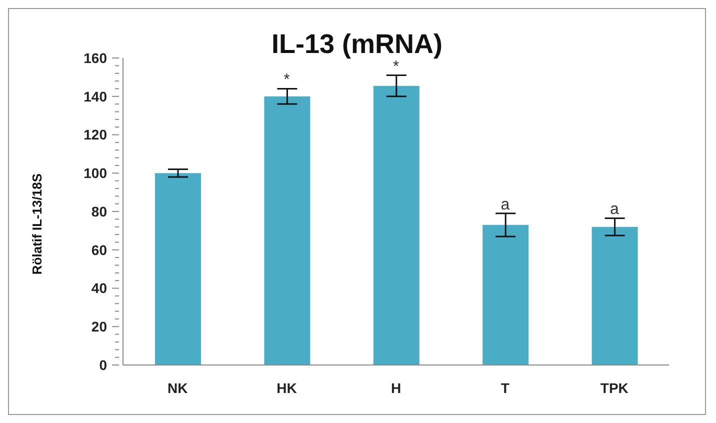 Image resolution: width=716 pixels, height=423 pixels. I want to click on y-tick-label: 60, so click(99, 250).